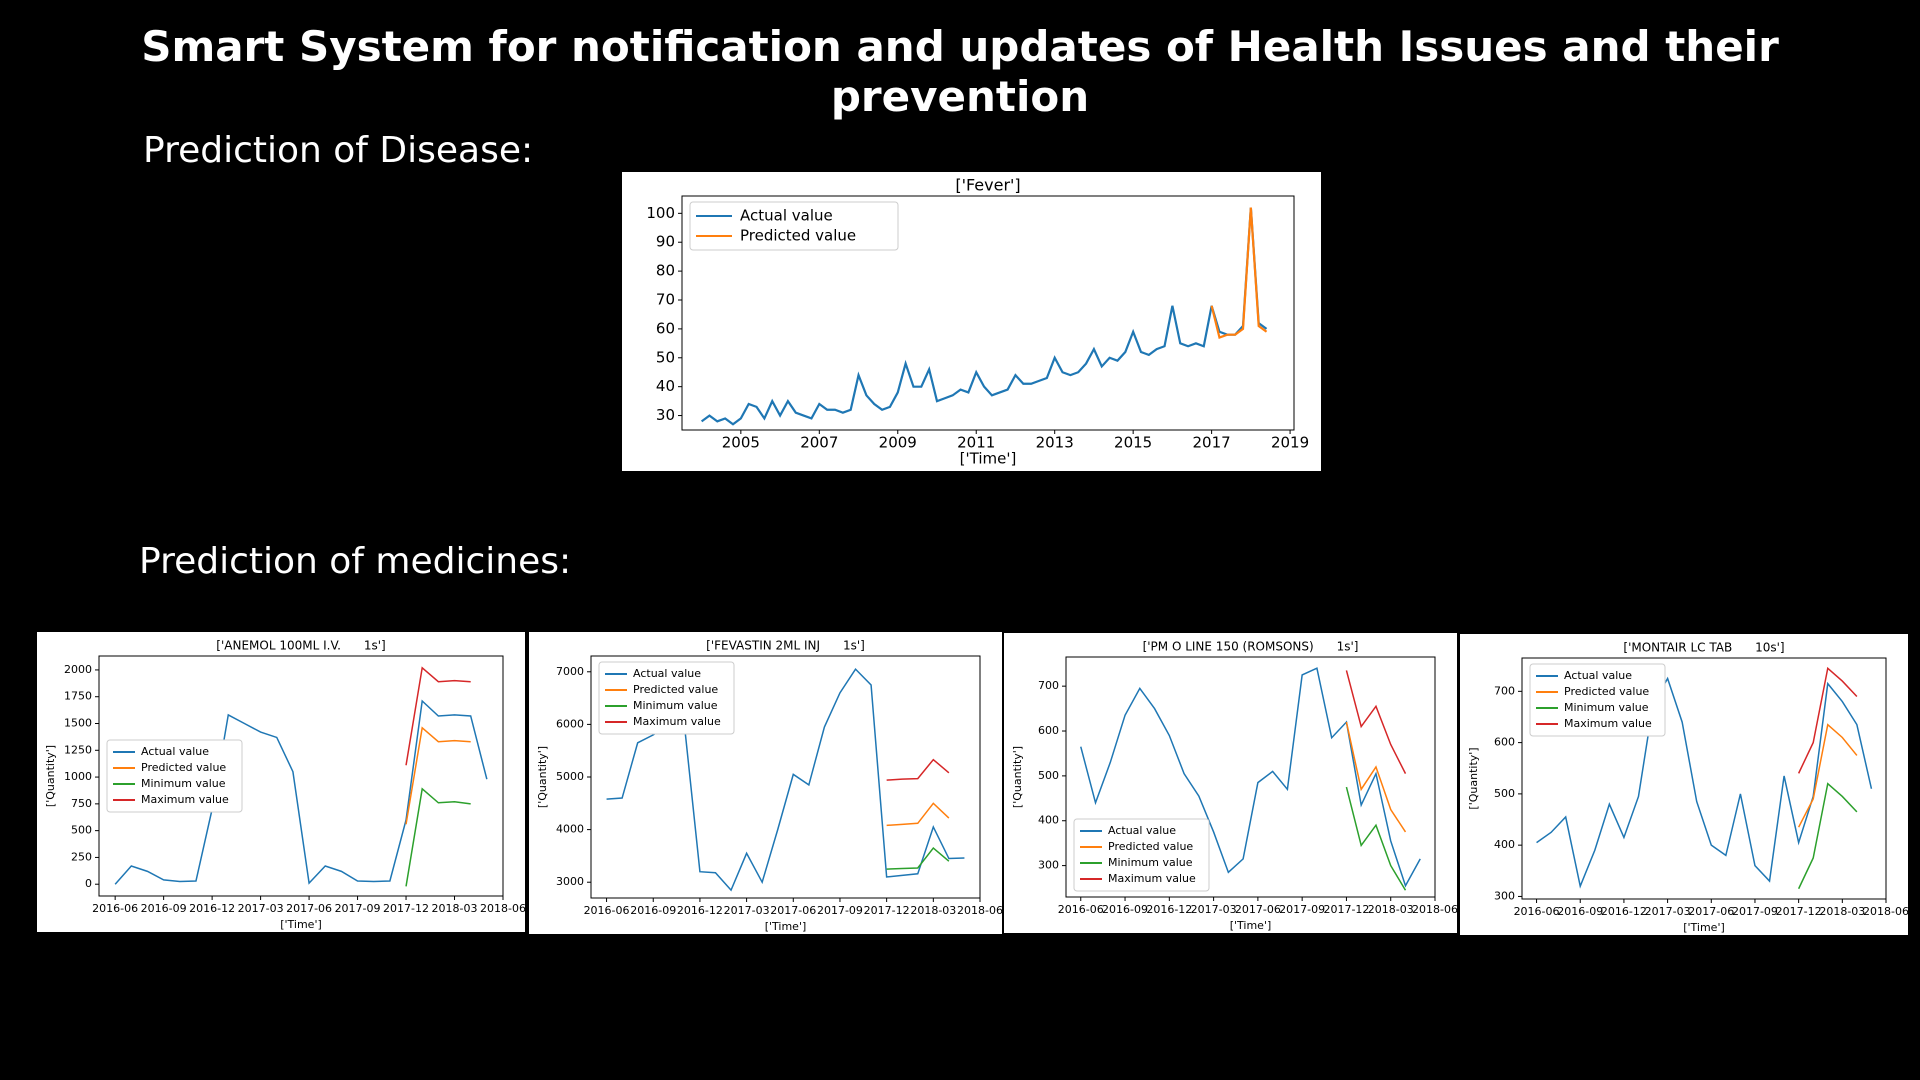 This screenshot has width=1920, height=1080. What do you see at coordinates (338, 150) in the screenshot?
I see `section-label: Prediction of Disease:` at bounding box center [338, 150].